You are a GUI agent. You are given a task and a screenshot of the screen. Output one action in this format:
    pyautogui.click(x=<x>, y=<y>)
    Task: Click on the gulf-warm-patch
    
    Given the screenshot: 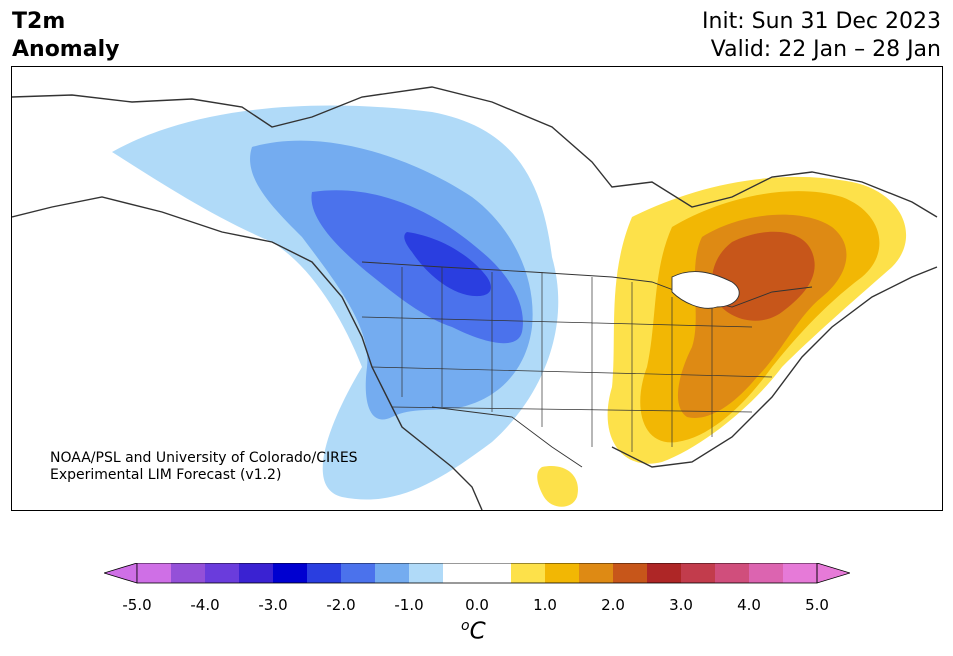 What is the action you would take?
    pyautogui.click(x=557, y=486)
    